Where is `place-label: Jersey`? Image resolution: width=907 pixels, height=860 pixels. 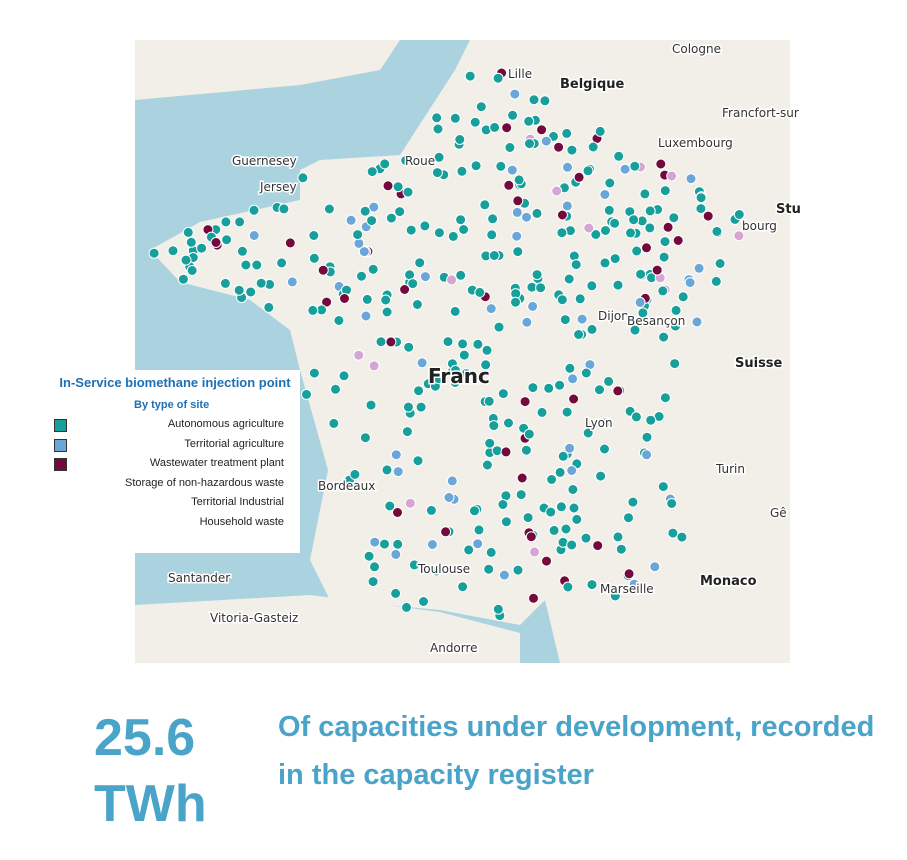
place-label: Jersey is located at coordinates (278, 187).